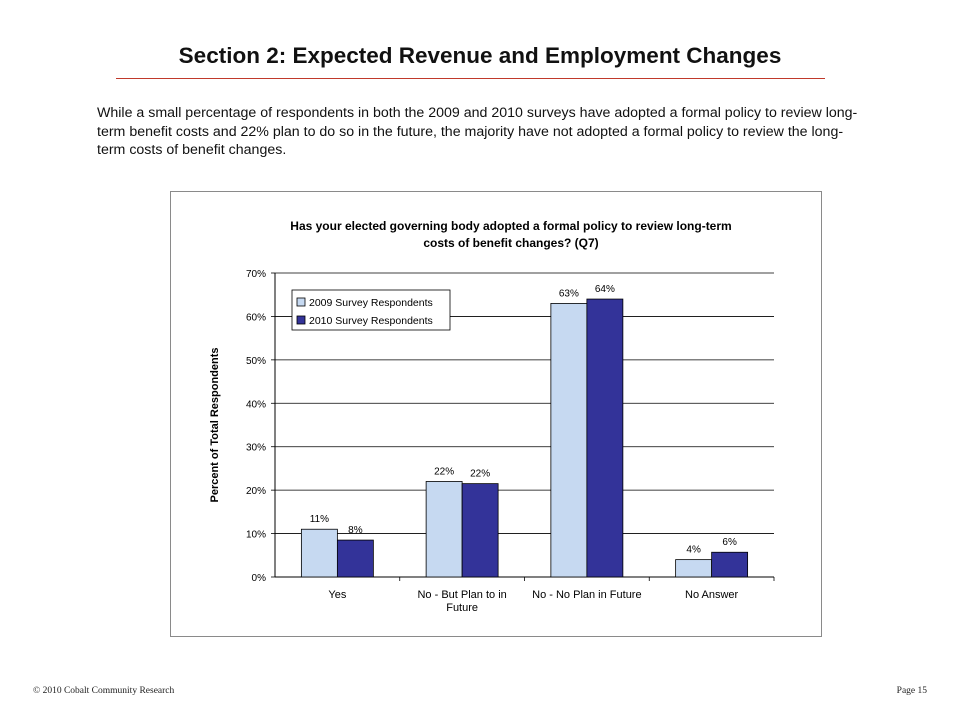 This screenshot has width=960, height=720. What do you see at coordinates (256, 491) in the screenshot?
I see `y-tick-label: 20%` at bounding box center [256, 491].